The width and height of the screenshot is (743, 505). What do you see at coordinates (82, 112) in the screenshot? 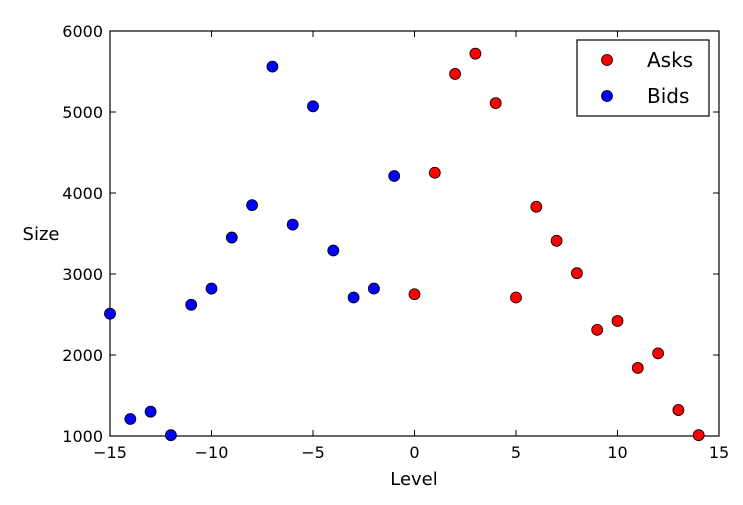
I see `y-tick-label: 5000` at bounding box center [82, 112].